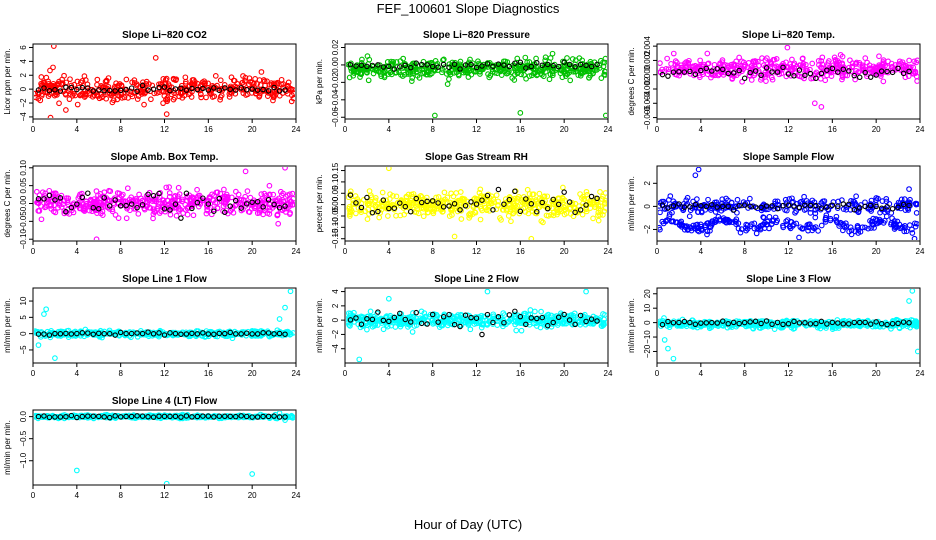 The height and width of the screenshot is (540, 936). I want to click on y-axis-label: ml/min per min., so click(631, 325).